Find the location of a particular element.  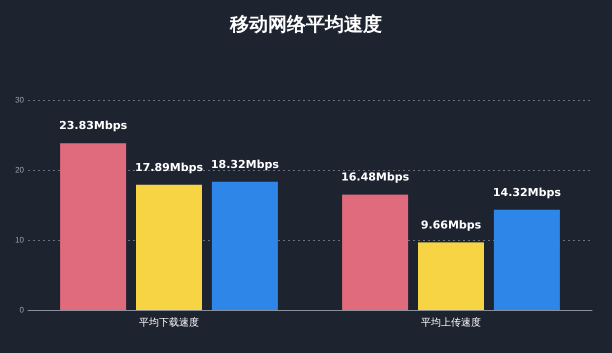

y-tick-label: 30 is located at coordinates (20, 100).